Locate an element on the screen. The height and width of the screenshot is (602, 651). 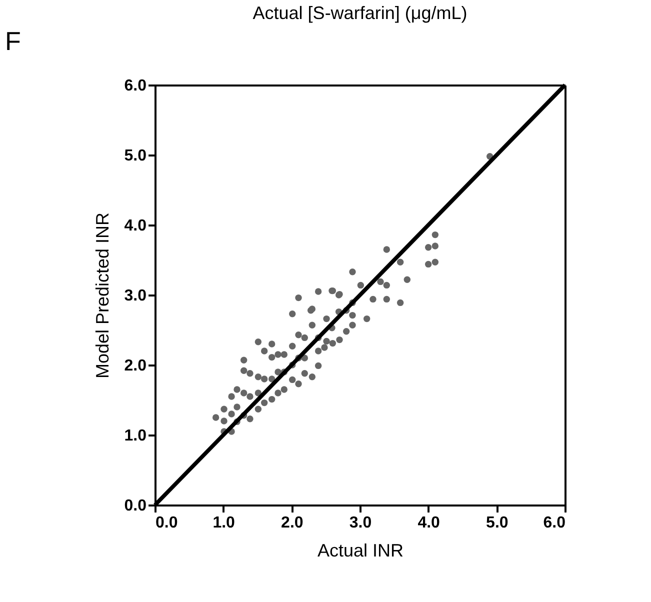
chart-title: F is located at coordinates (13, 41).